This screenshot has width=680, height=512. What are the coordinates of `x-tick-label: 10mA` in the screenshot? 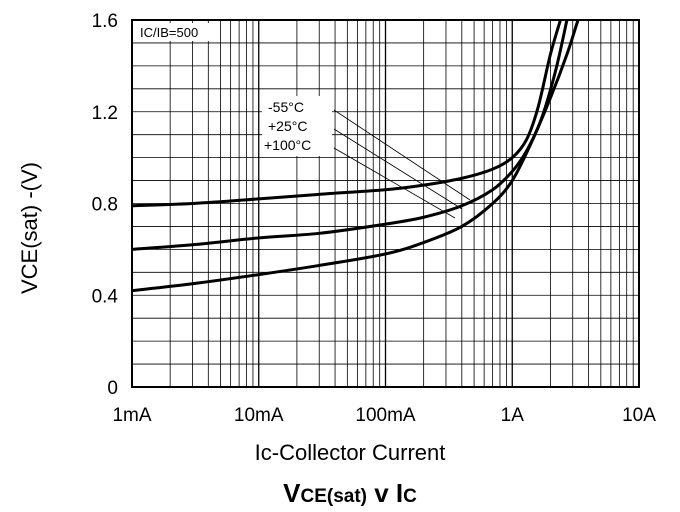 It's located at (259, 415).